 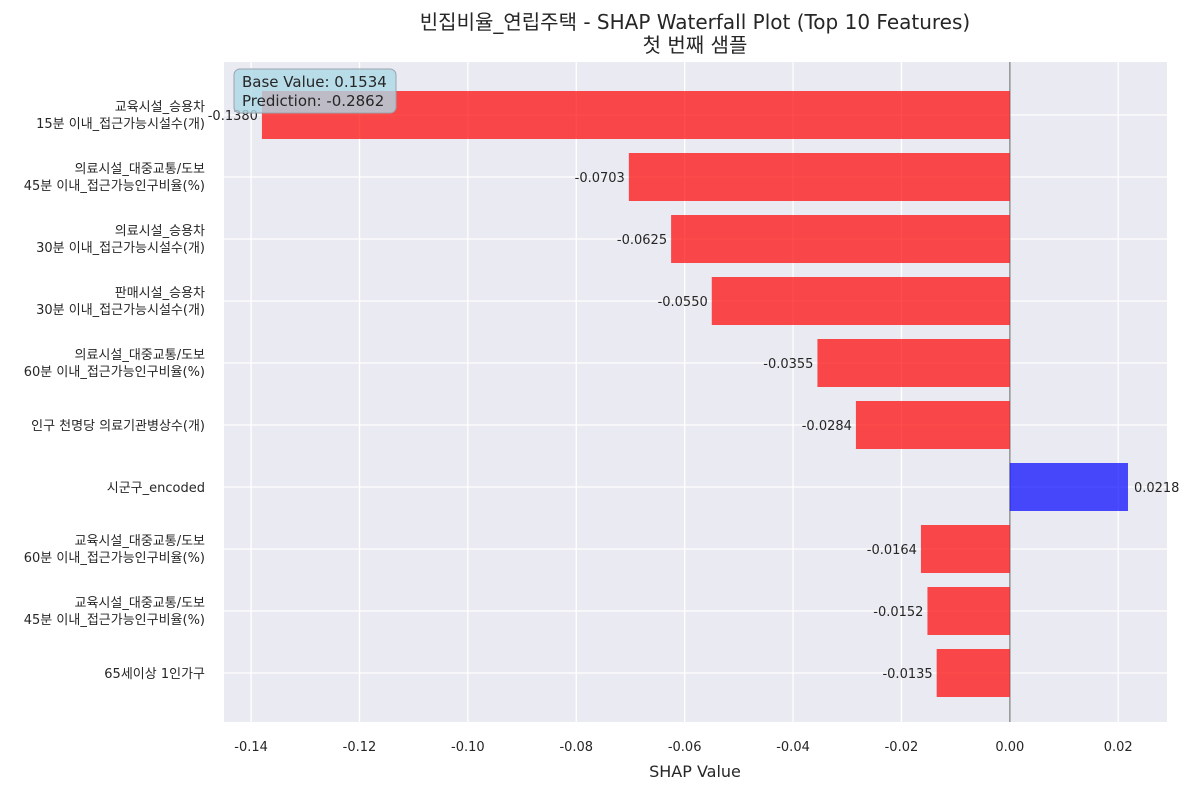 What do you see at coordinates (156, 488) in the screenshot?
I see `y-tick-label: 시군구_encoded` at bounding box center [156, 488].